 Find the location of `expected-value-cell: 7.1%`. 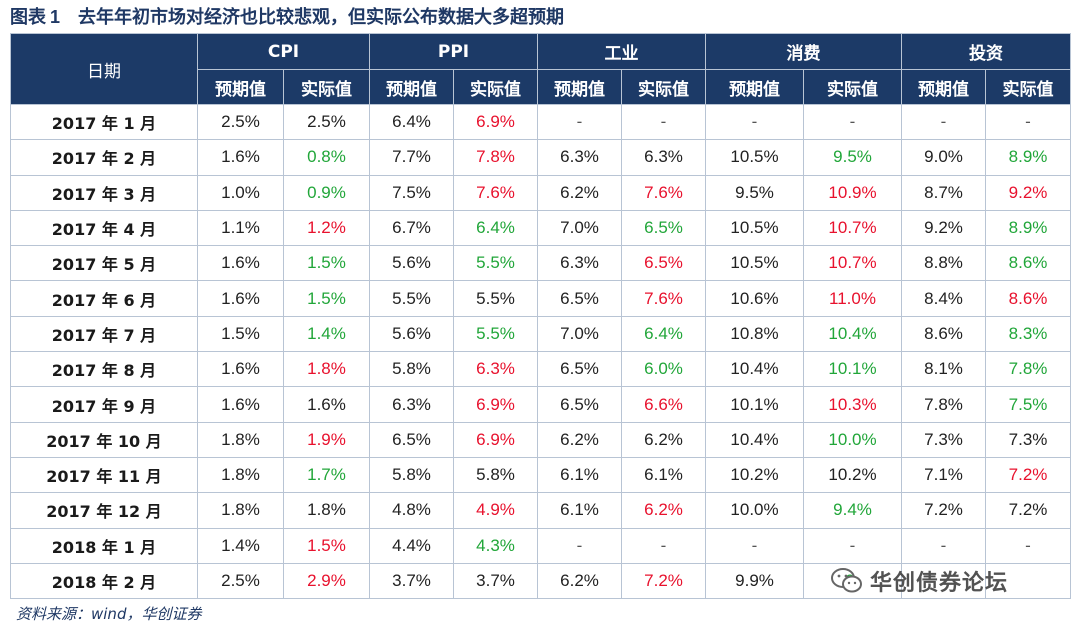

expected-value-cell: 7.1% is located at coordinates (944, 475).